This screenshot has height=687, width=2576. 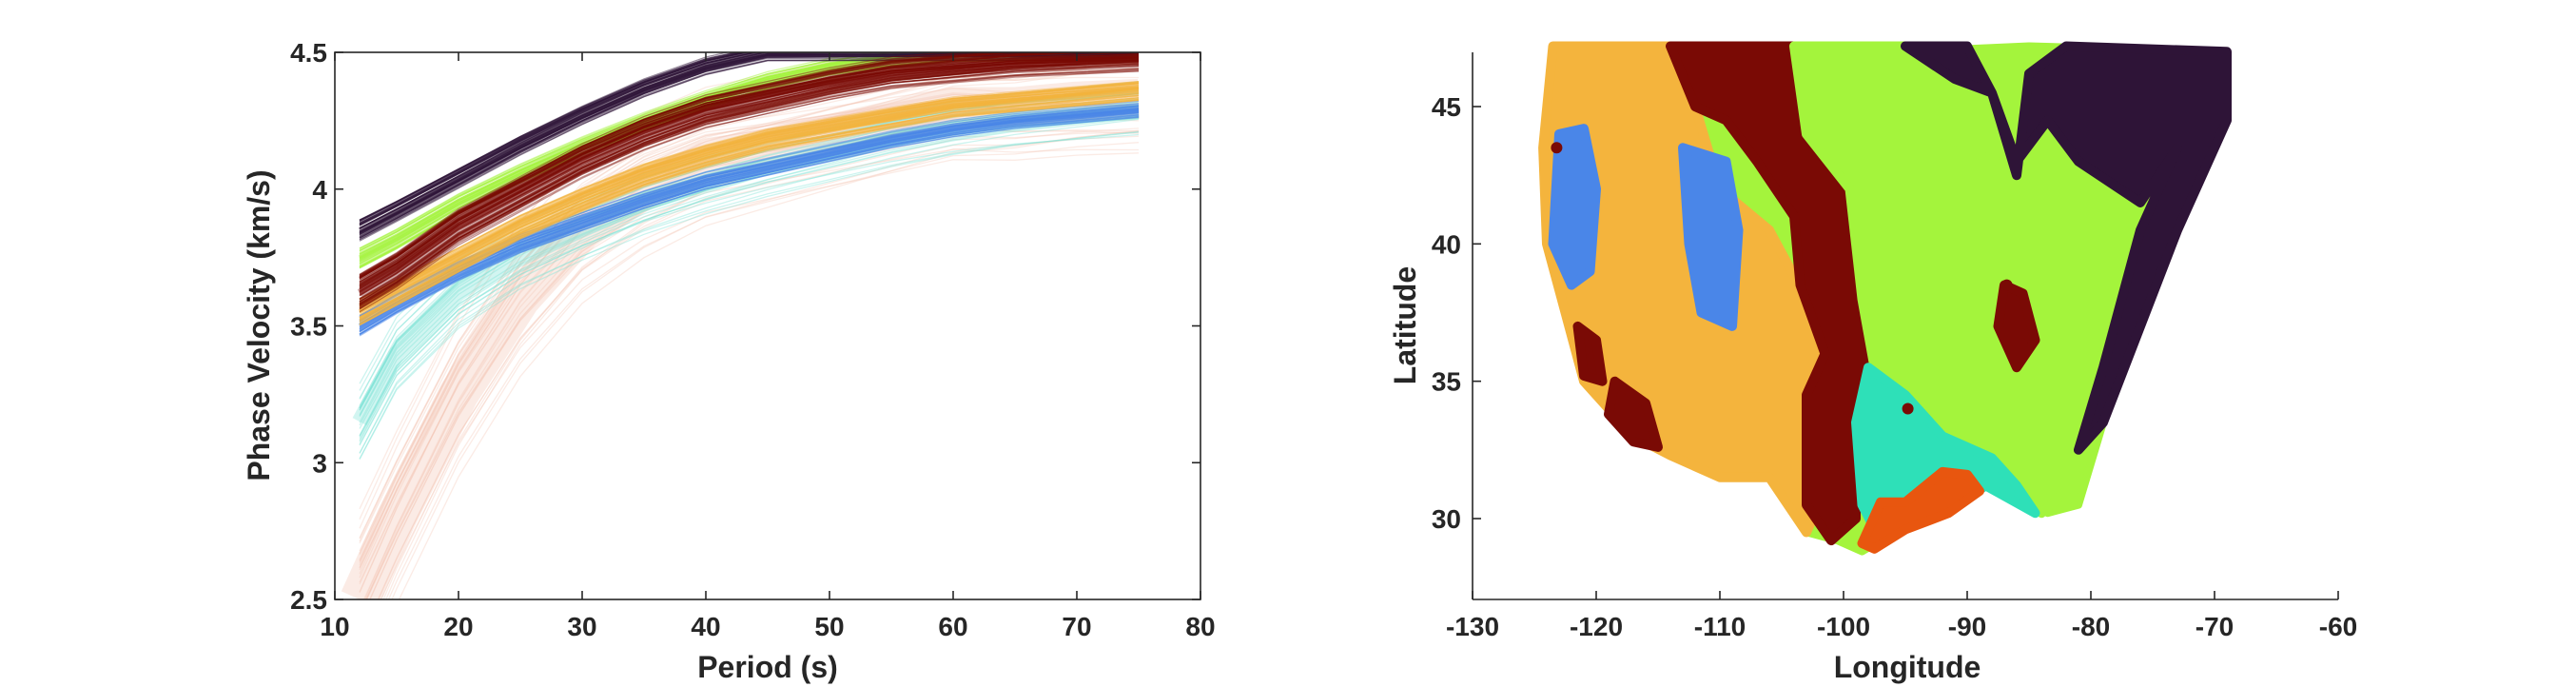 I want to click on series-4-band, so click(x=749, y=156).